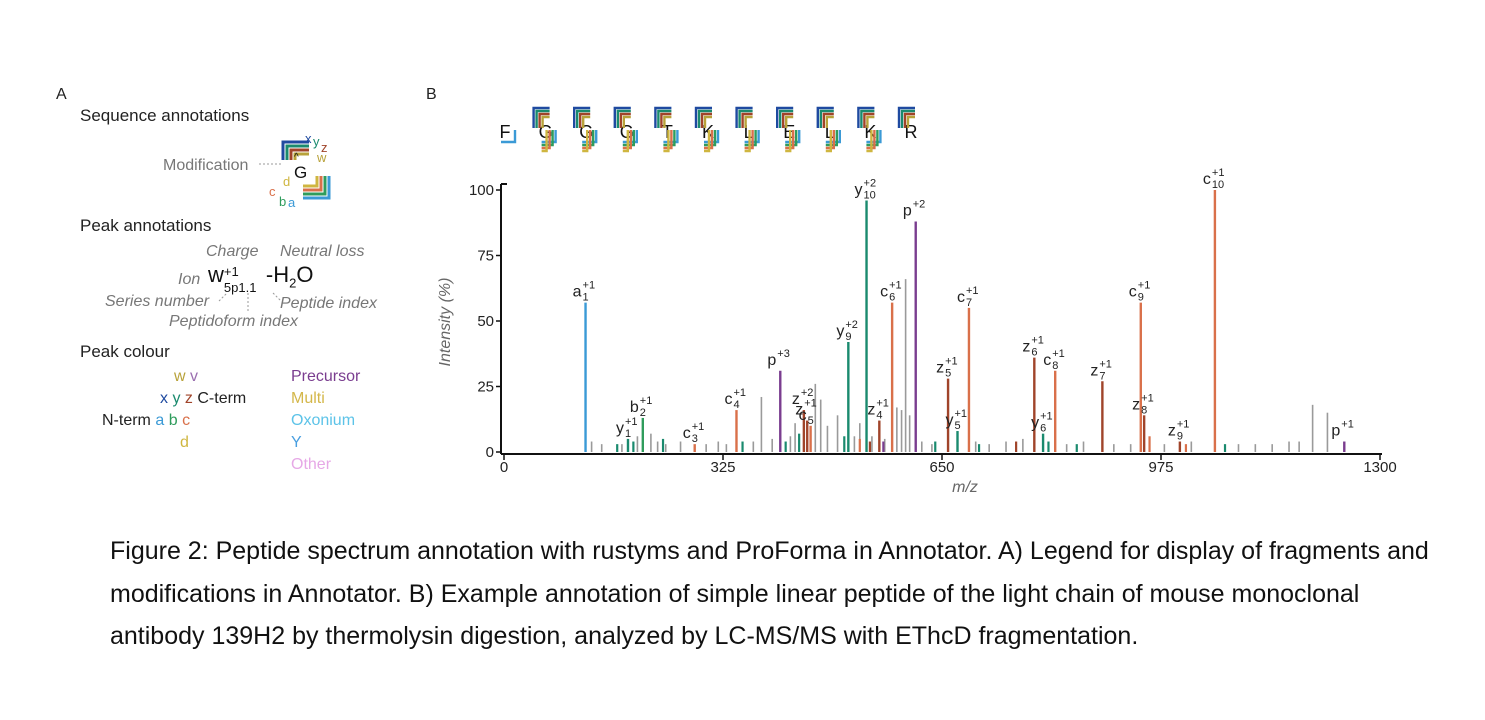 The image size is (1485, 720). I want to click on peak-label: a +11, so click(584, 292).